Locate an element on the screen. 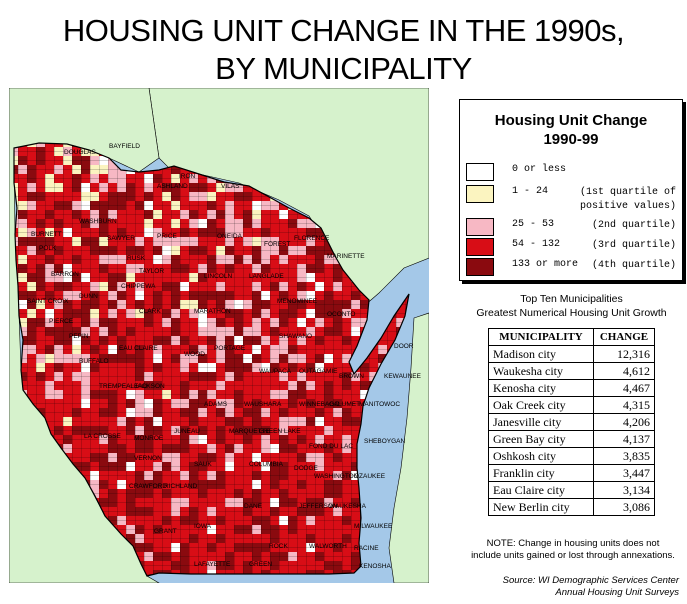 The height and width of the screenshot is (604, 687). county-label: VILAS is located at coordinates (230, 186).